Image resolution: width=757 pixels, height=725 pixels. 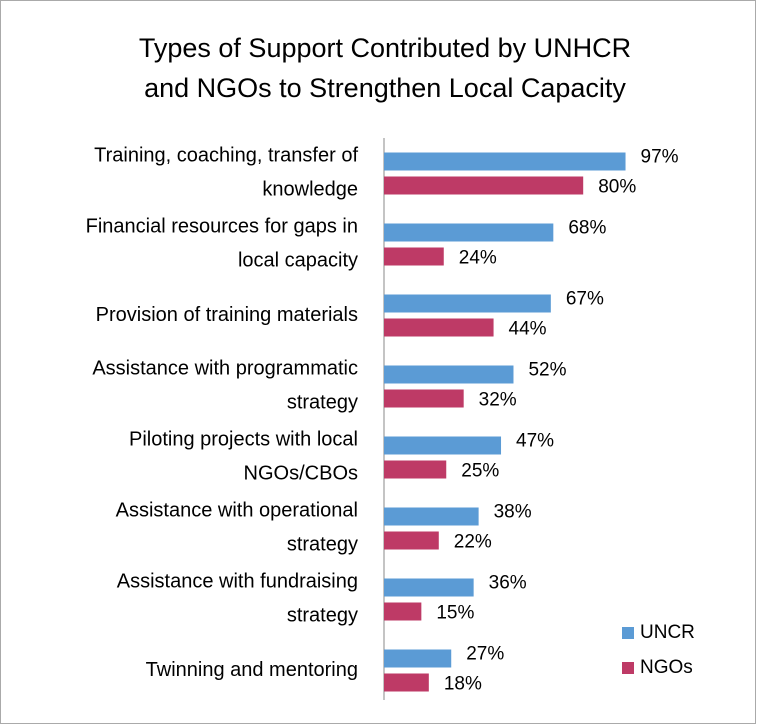 What do you see at coordinates (463, 684) in the screenshot?
I see `value-label: 18%` at bounding box center [463, 684].